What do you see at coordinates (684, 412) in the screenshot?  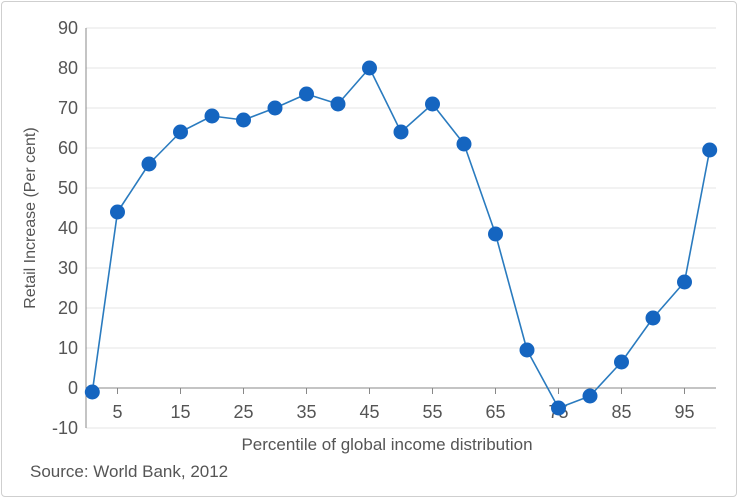 I see `x-tick-label: 95` at bounding box center [684, 412].